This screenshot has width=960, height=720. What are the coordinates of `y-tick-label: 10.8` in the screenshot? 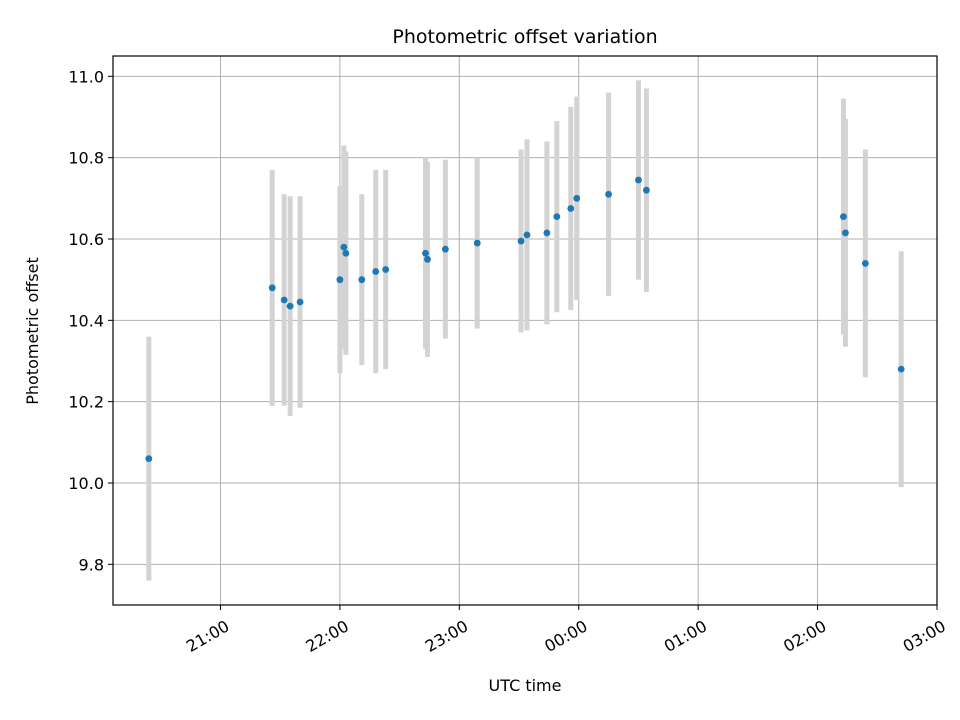 It's located at (86, 158).